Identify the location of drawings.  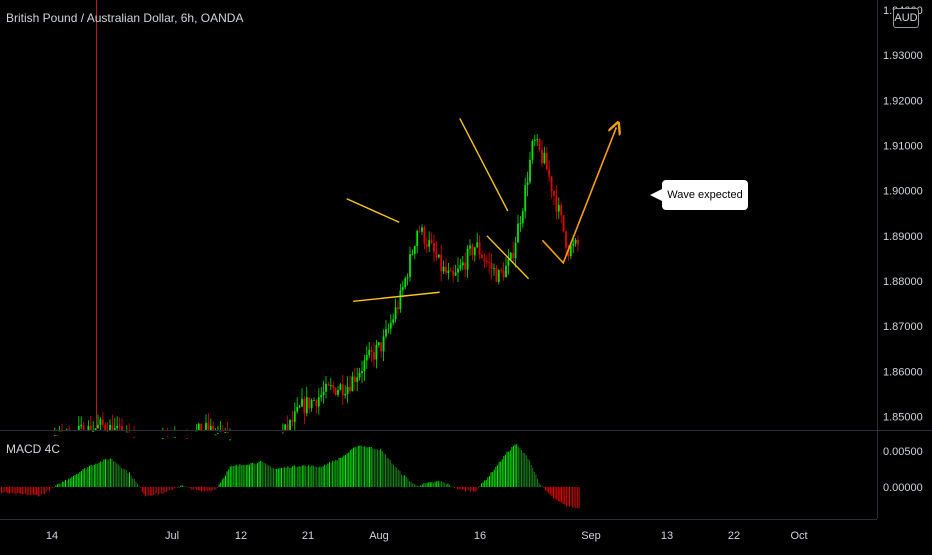
(481, 210).